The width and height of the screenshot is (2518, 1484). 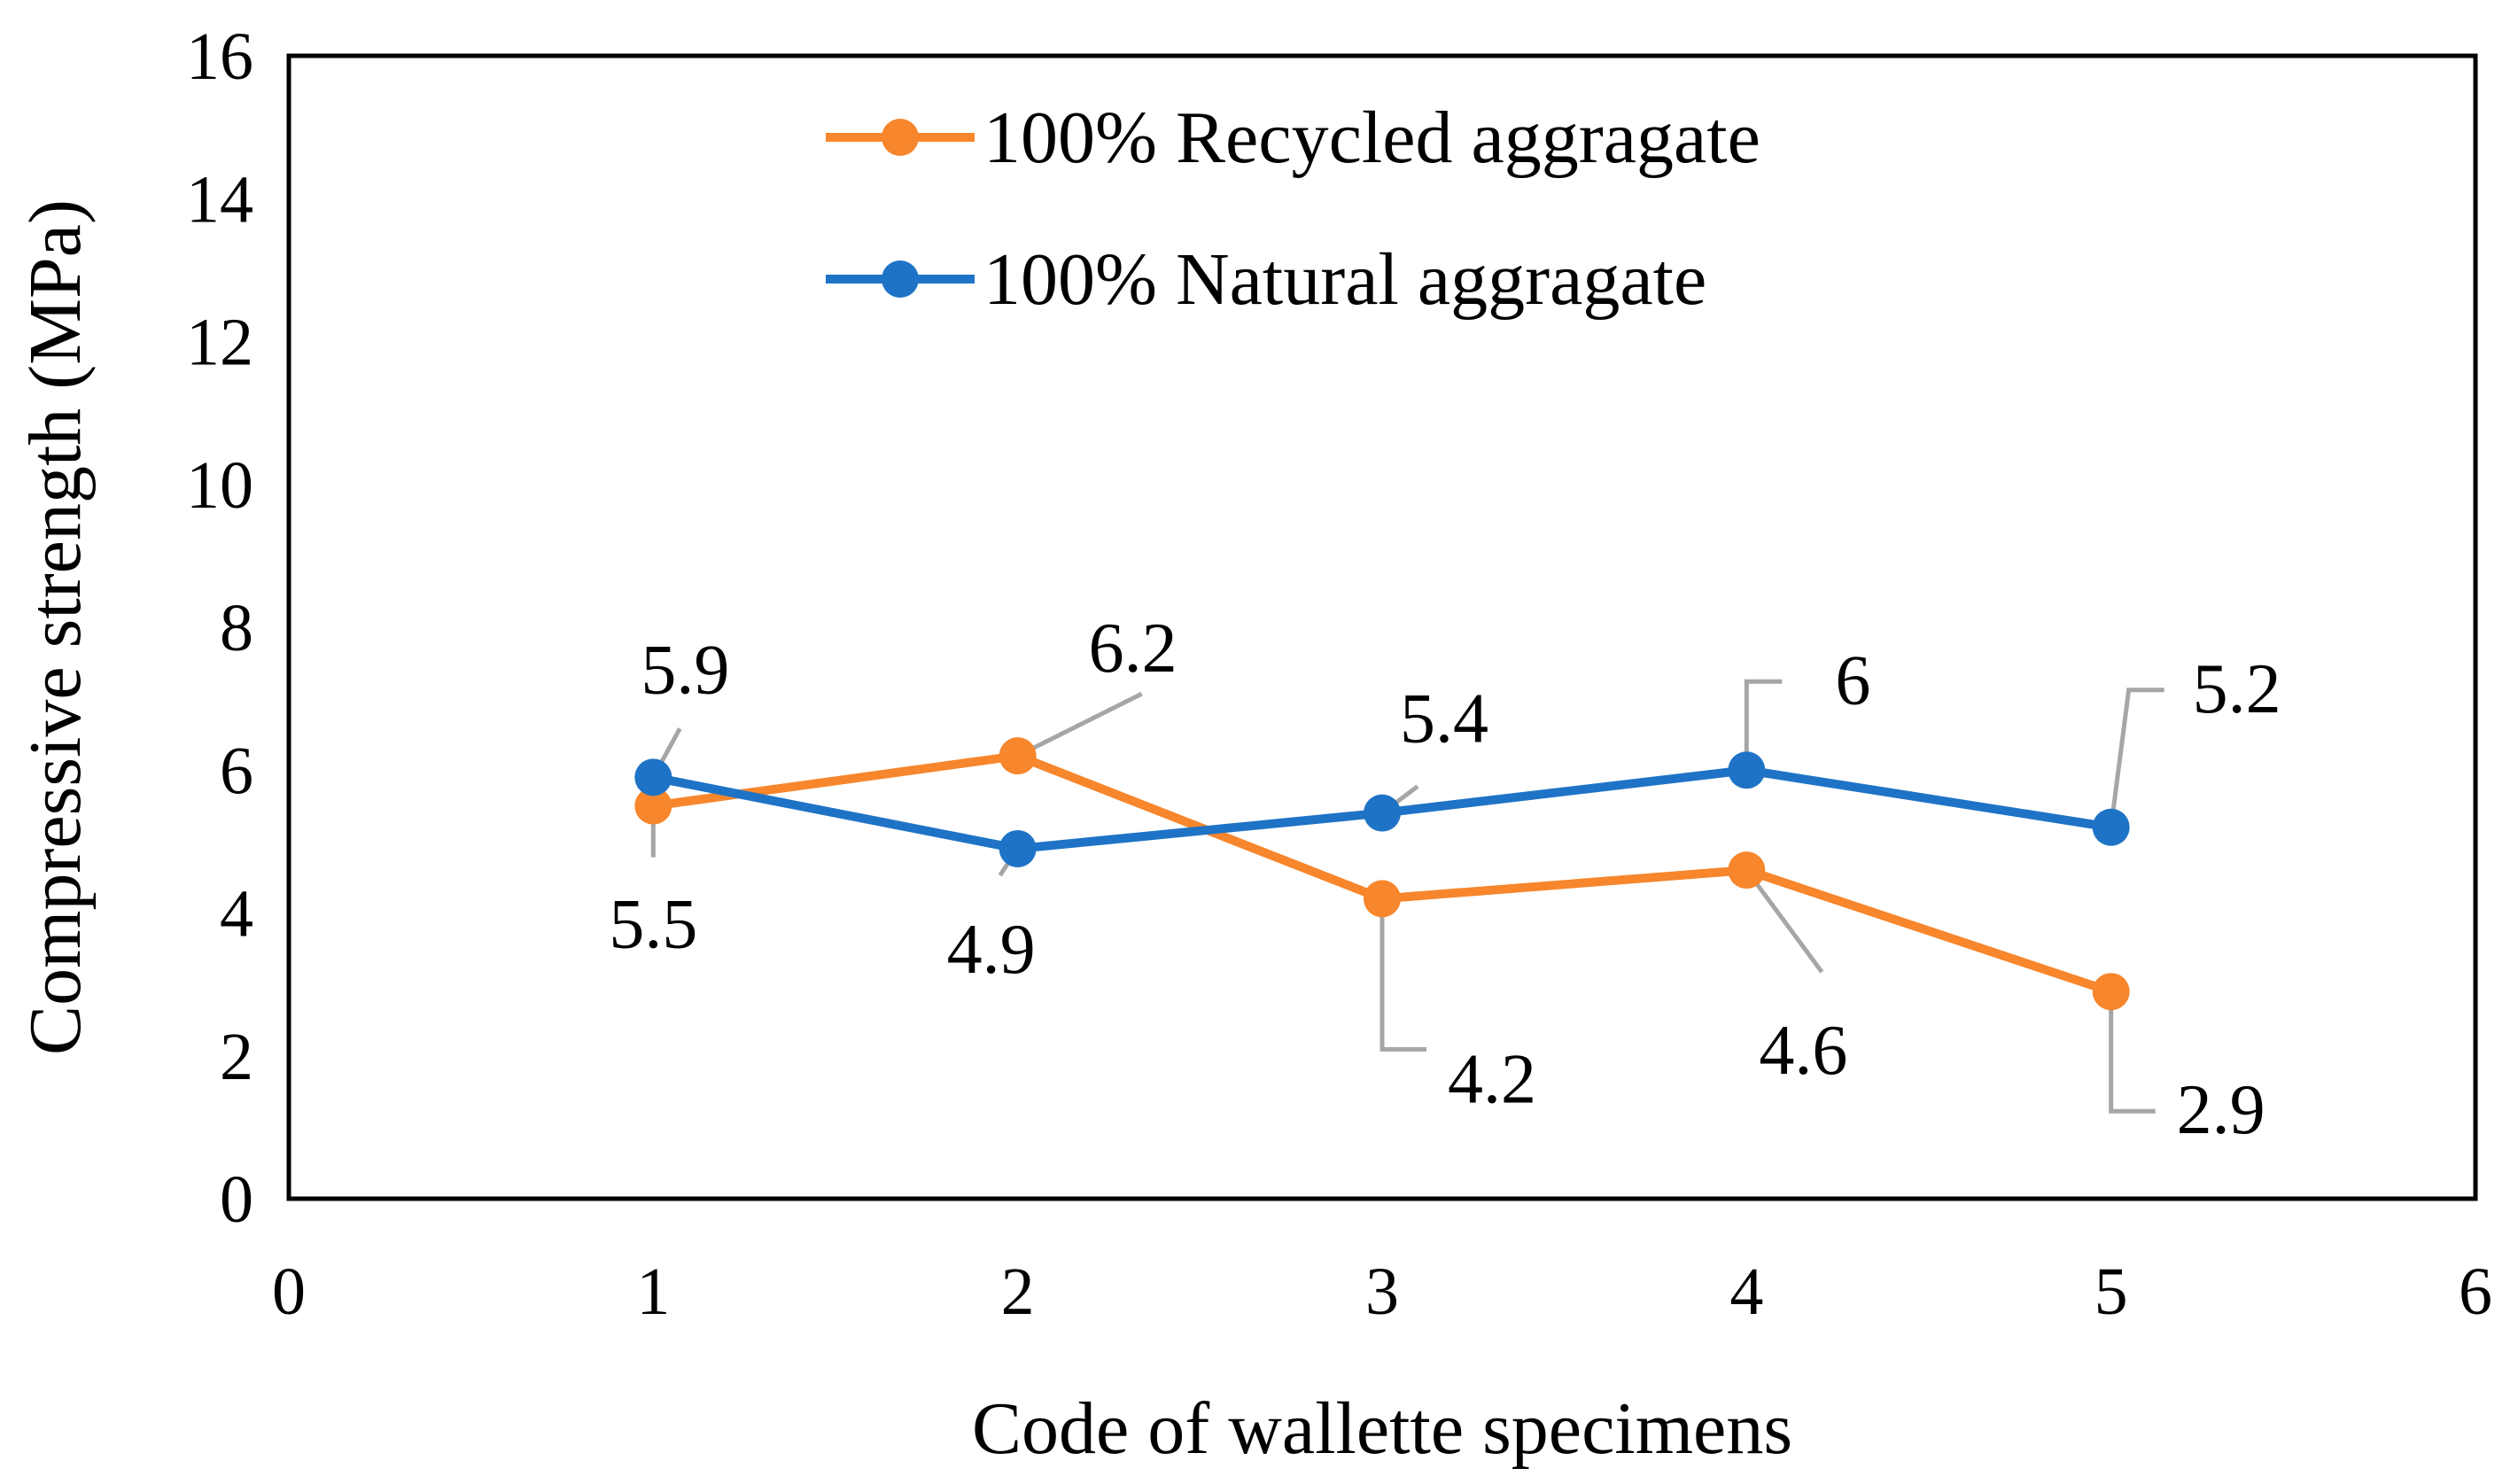 What do you see at coordinates (236, 914) in the screenshot?
I see `y-tick-label: 4` at bounding box center [236, 914].